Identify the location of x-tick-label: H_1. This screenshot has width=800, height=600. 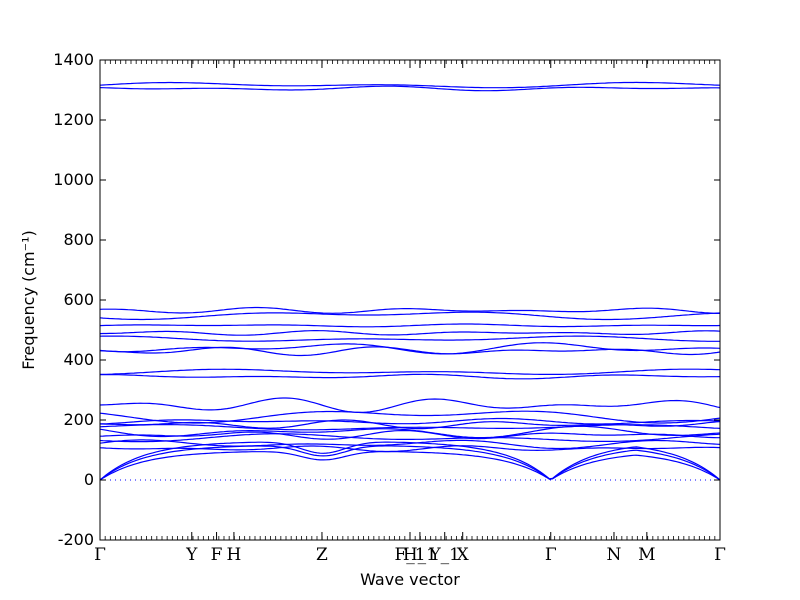
(420, 555).